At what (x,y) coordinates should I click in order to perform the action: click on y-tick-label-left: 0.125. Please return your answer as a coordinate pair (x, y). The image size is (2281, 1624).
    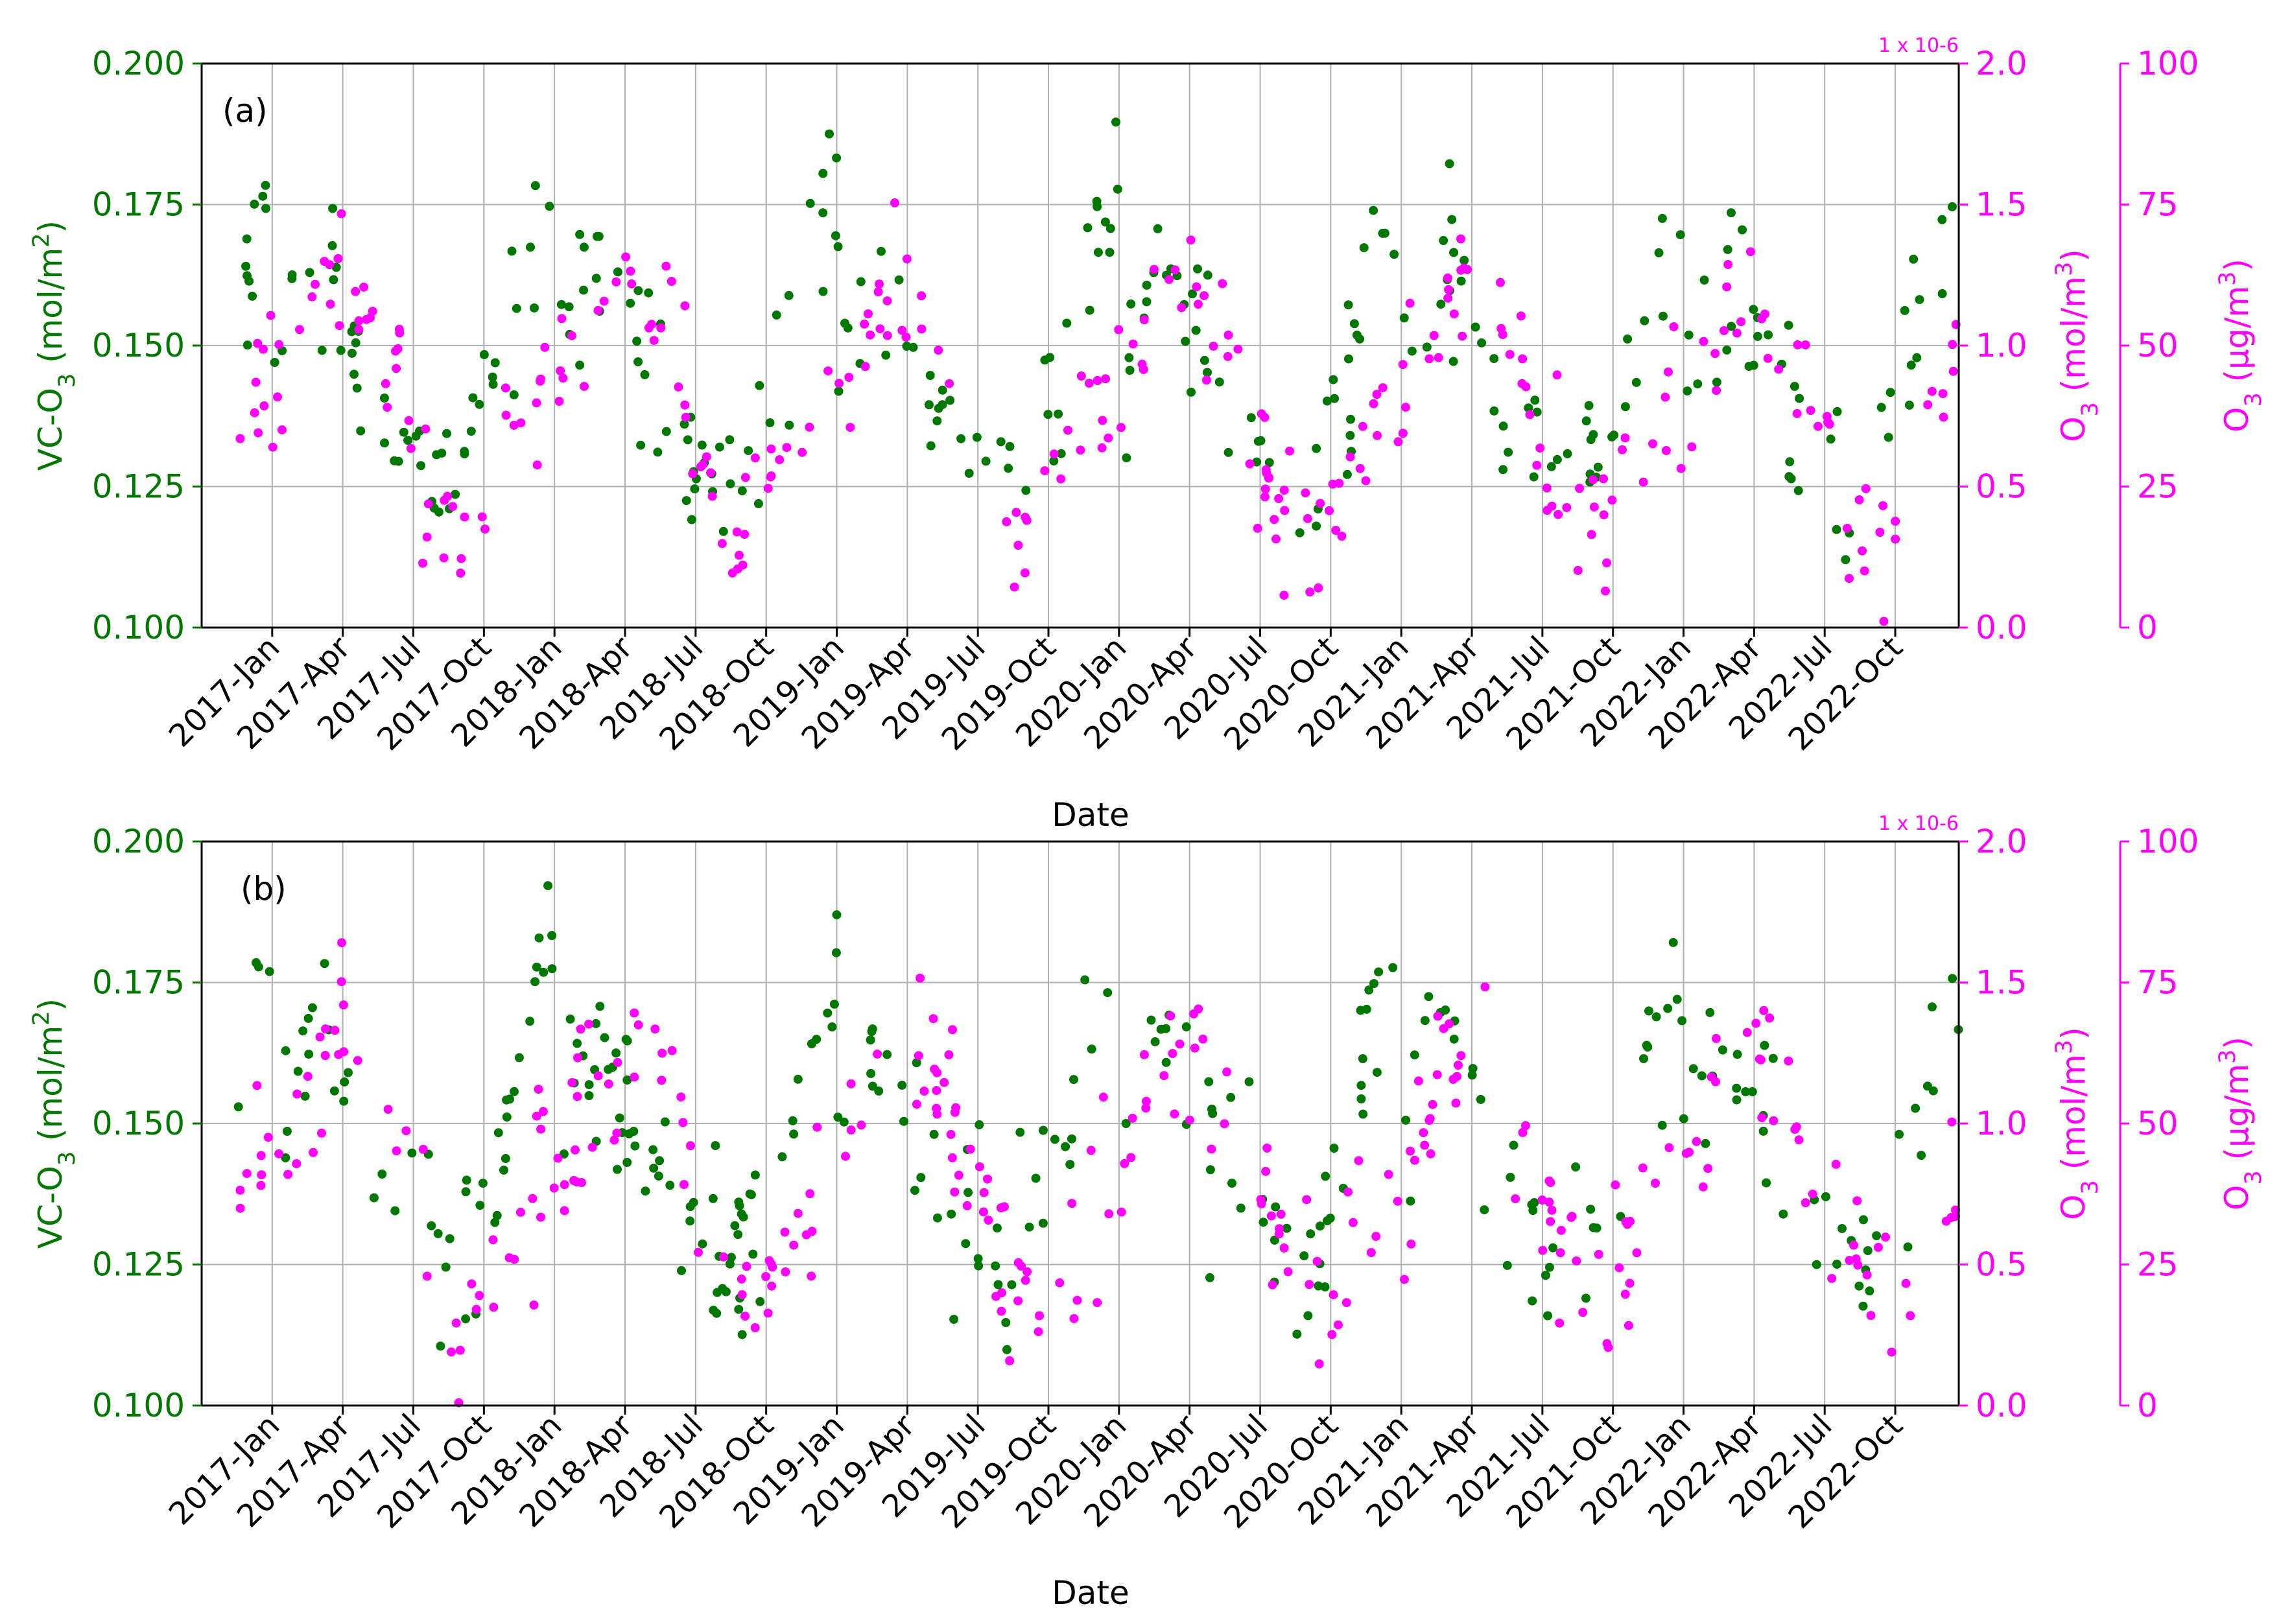
    Looking at the image, I should click on (139, 1265).